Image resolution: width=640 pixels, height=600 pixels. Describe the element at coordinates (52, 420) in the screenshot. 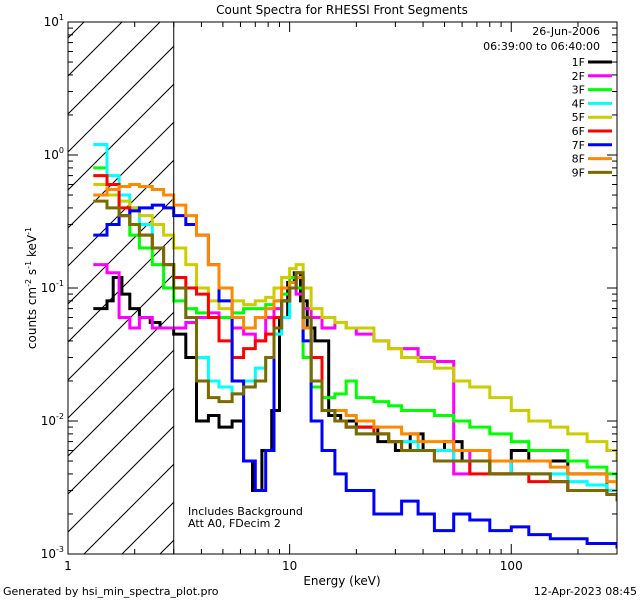

I see `y-tick-label: 10⁻²` at that location.